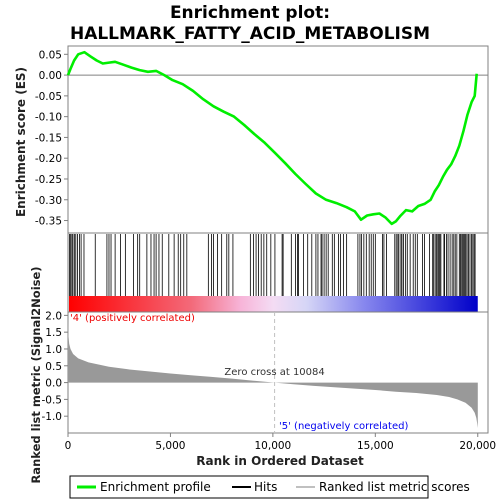  I want to click on ranked-y-axis: 2.0 1.5 1.0 0.5 0.0 -0.5 -1.0, so click(55, 366).